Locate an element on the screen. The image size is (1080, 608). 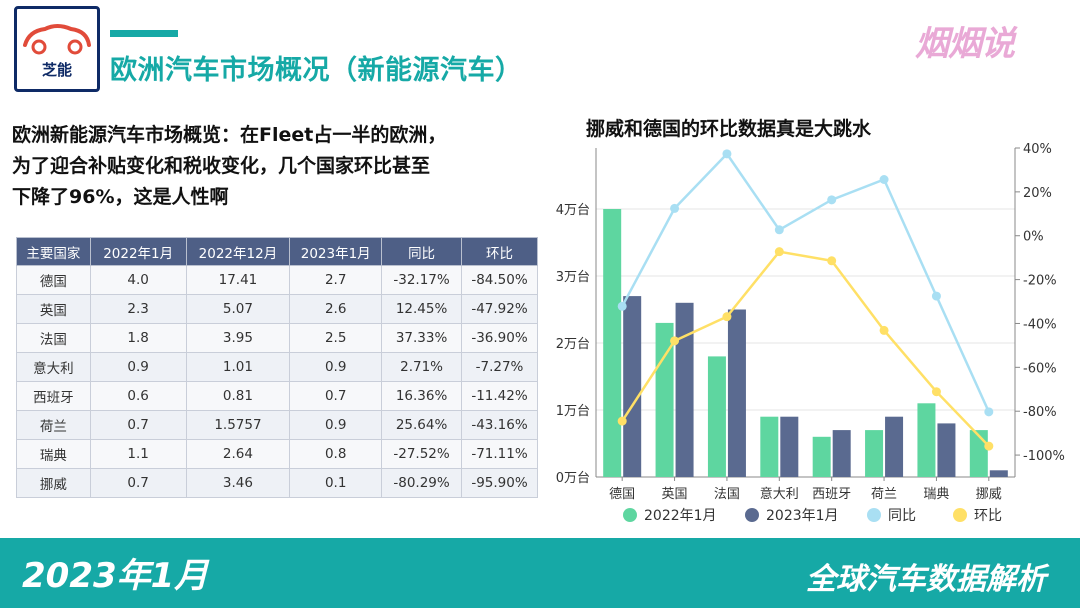
y-left-tick-label: 1万台 is located at coordinates (573, 411).